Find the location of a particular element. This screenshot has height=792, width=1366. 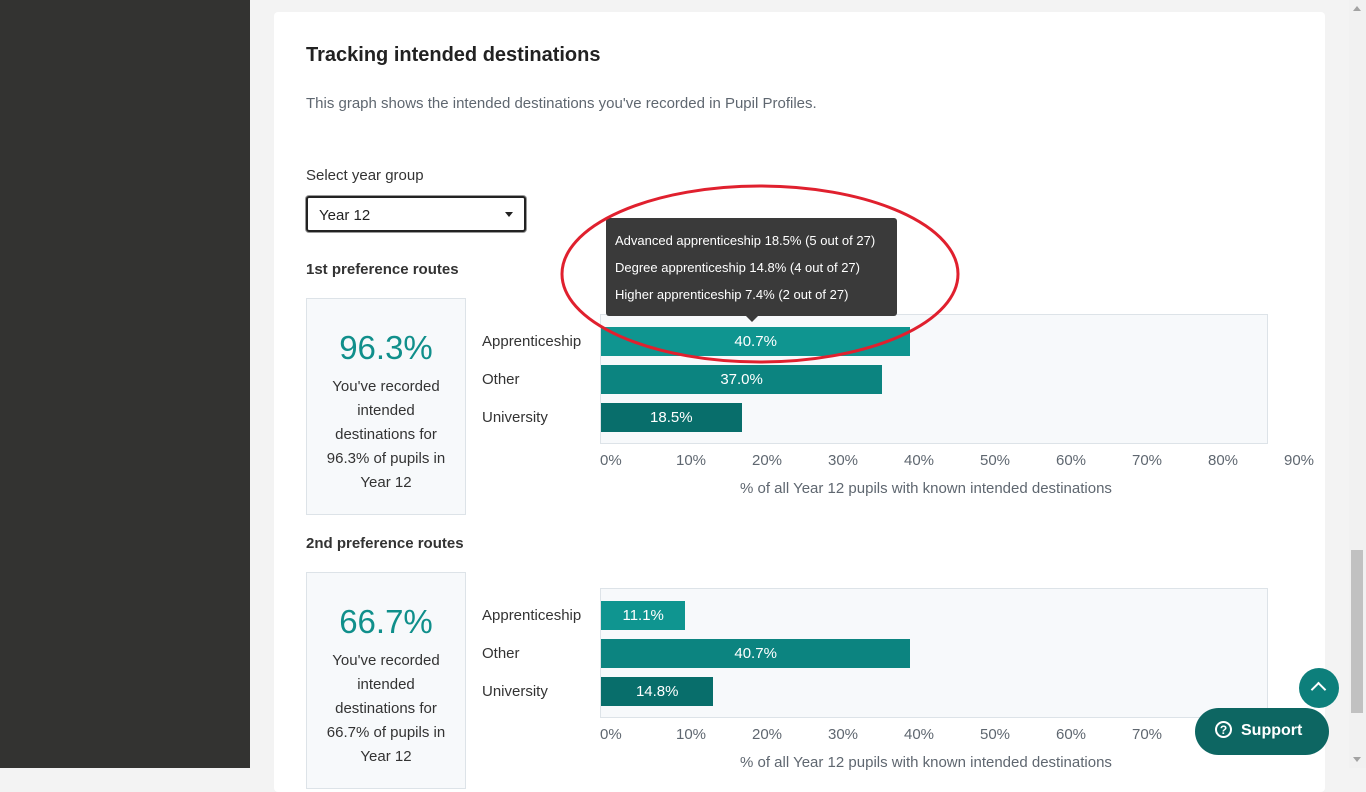

support-button: ? Support is located at coordinates (1262, 731).